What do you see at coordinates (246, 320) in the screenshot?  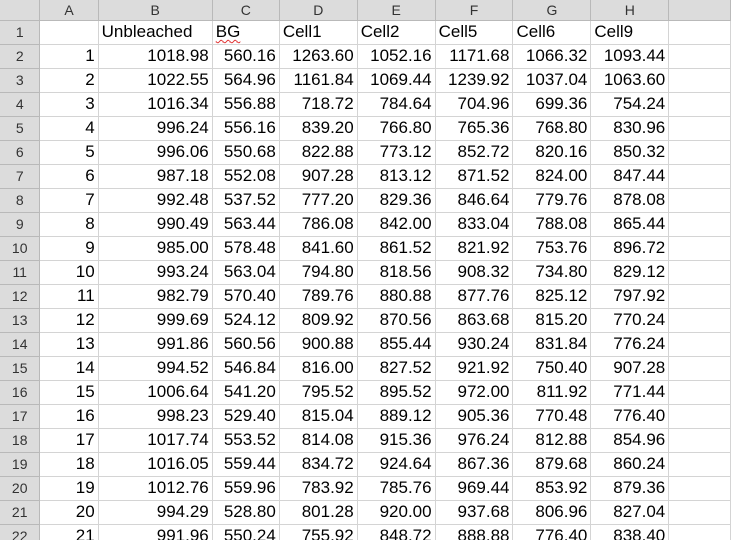 I see `cell: 524.12` at bounding box center [246, 320].